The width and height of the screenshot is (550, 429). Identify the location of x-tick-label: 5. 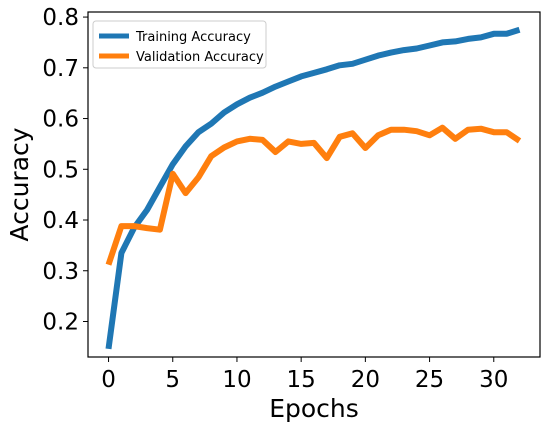
(172, 380).